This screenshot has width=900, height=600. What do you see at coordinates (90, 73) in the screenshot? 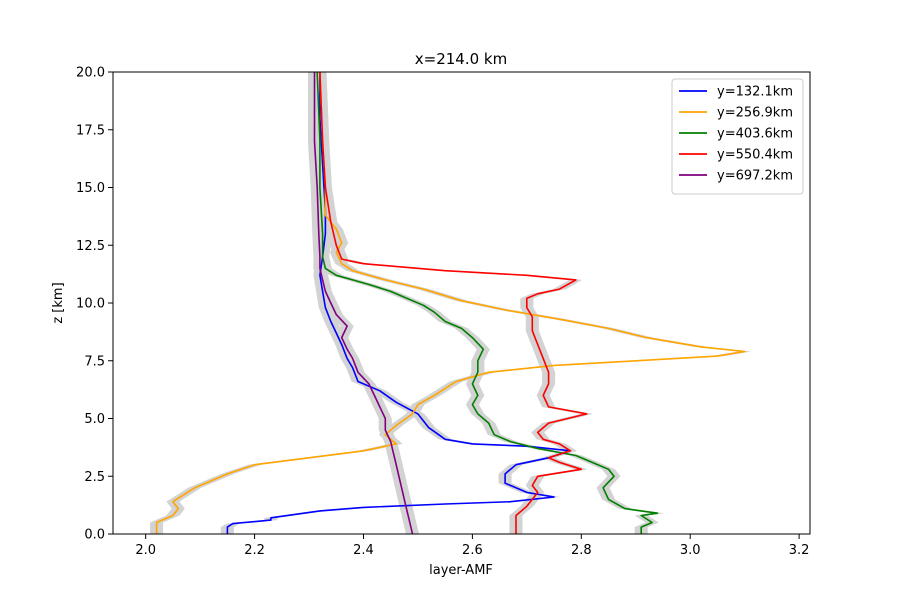
I see `y-tick-label: 20.0` at bounding box center [90, 73].